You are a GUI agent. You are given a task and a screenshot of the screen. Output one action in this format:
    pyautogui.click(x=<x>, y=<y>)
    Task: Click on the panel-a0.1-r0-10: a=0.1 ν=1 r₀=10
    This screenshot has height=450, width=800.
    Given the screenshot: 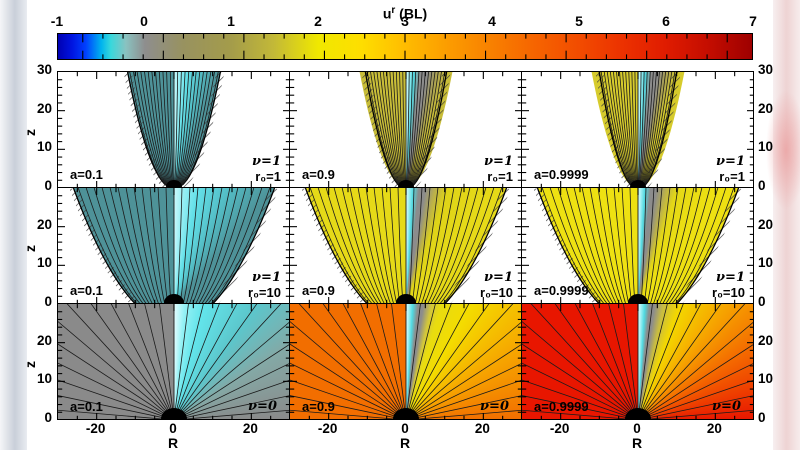 What is the action you would take?
    pyautogui.click(x=173, y=246)
    